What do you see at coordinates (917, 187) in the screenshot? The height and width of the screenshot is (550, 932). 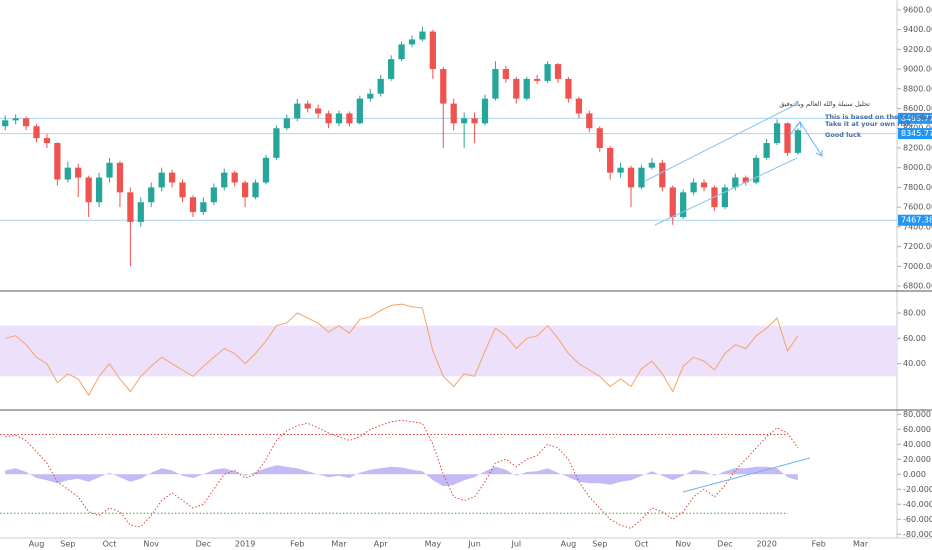 I see `y-tick-label: 7800.000` at bounding box center [917, 187].